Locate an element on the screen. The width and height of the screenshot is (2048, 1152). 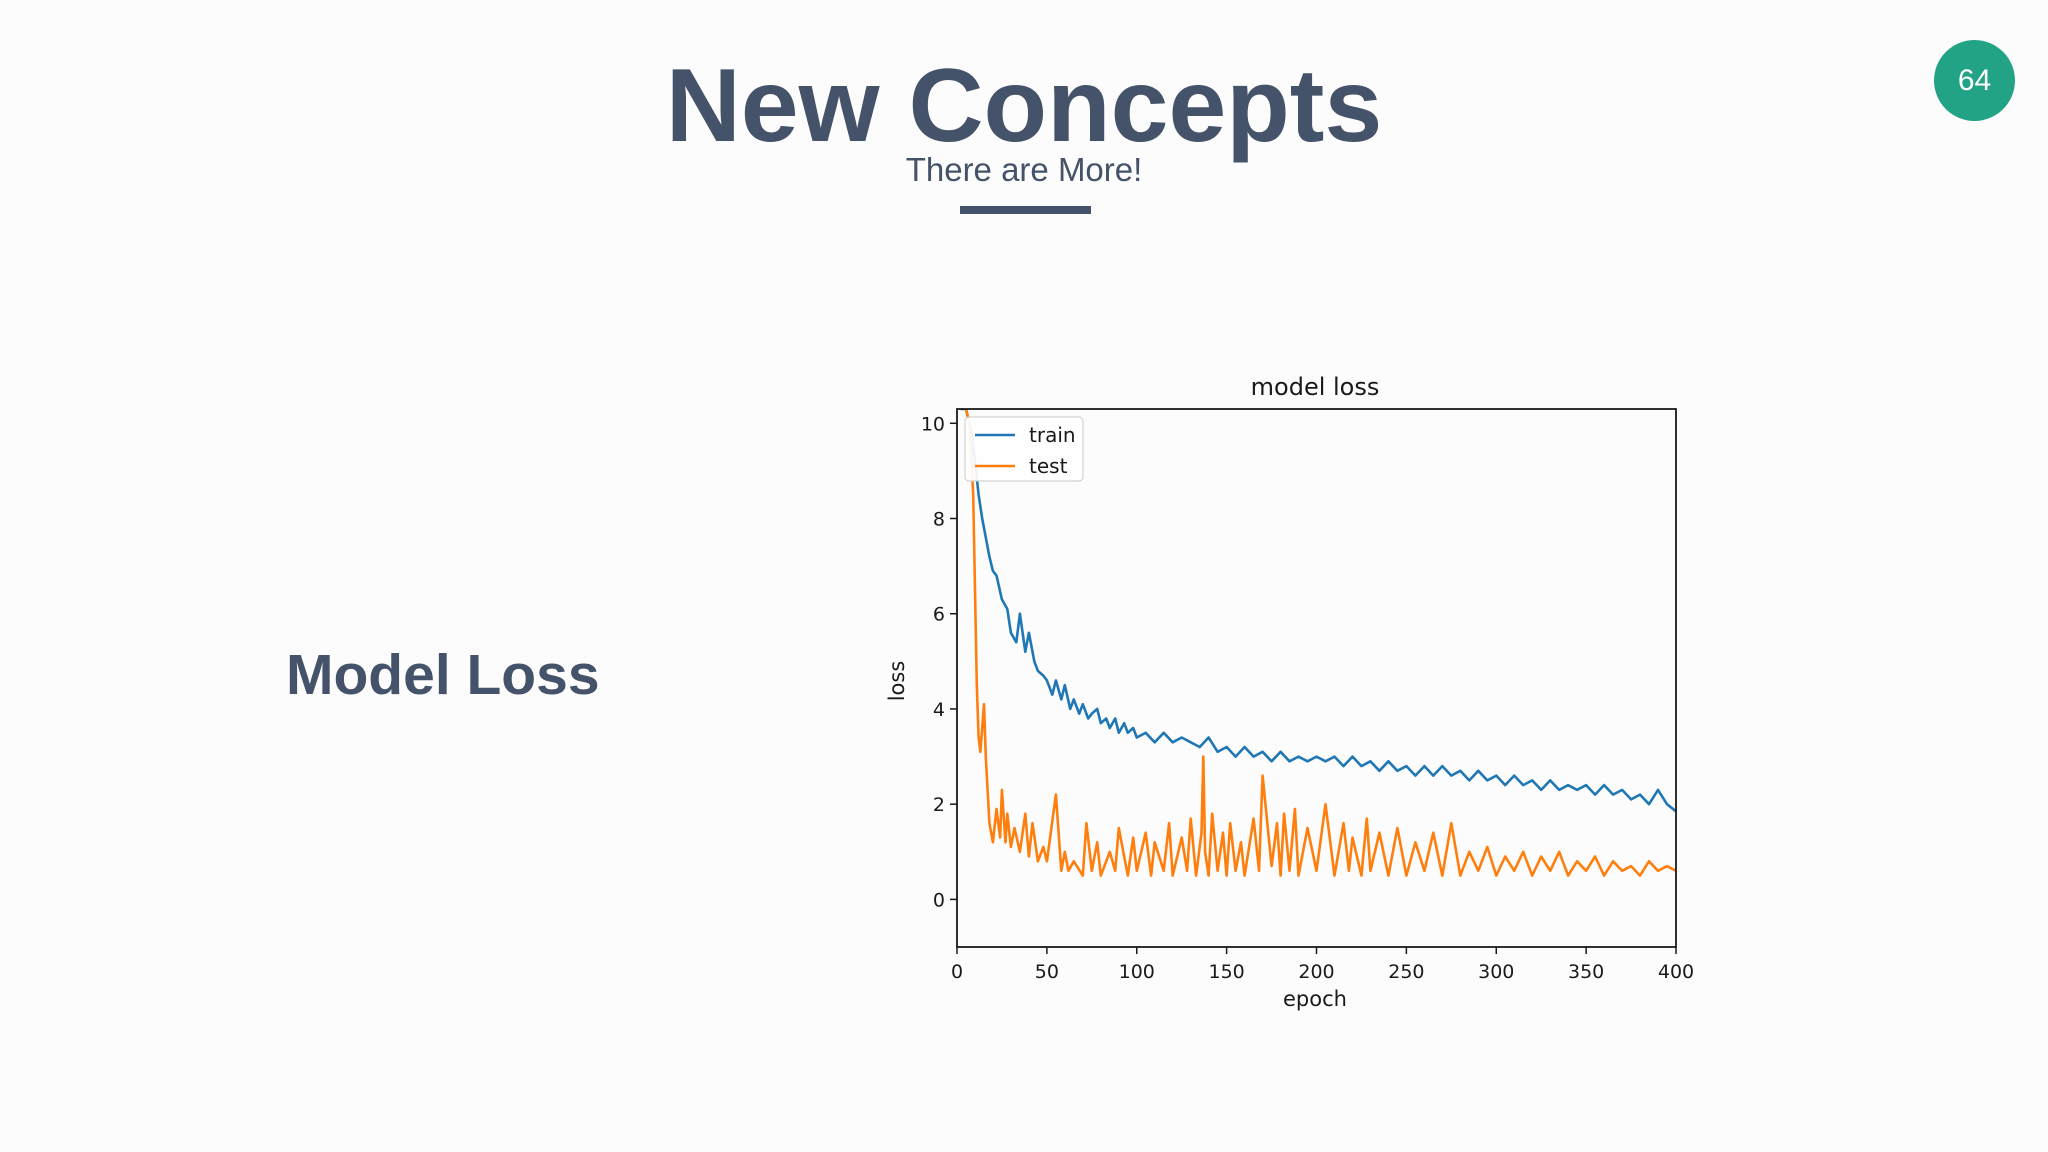
x-axis-label: epoch is located at coordinates (1315, 999).